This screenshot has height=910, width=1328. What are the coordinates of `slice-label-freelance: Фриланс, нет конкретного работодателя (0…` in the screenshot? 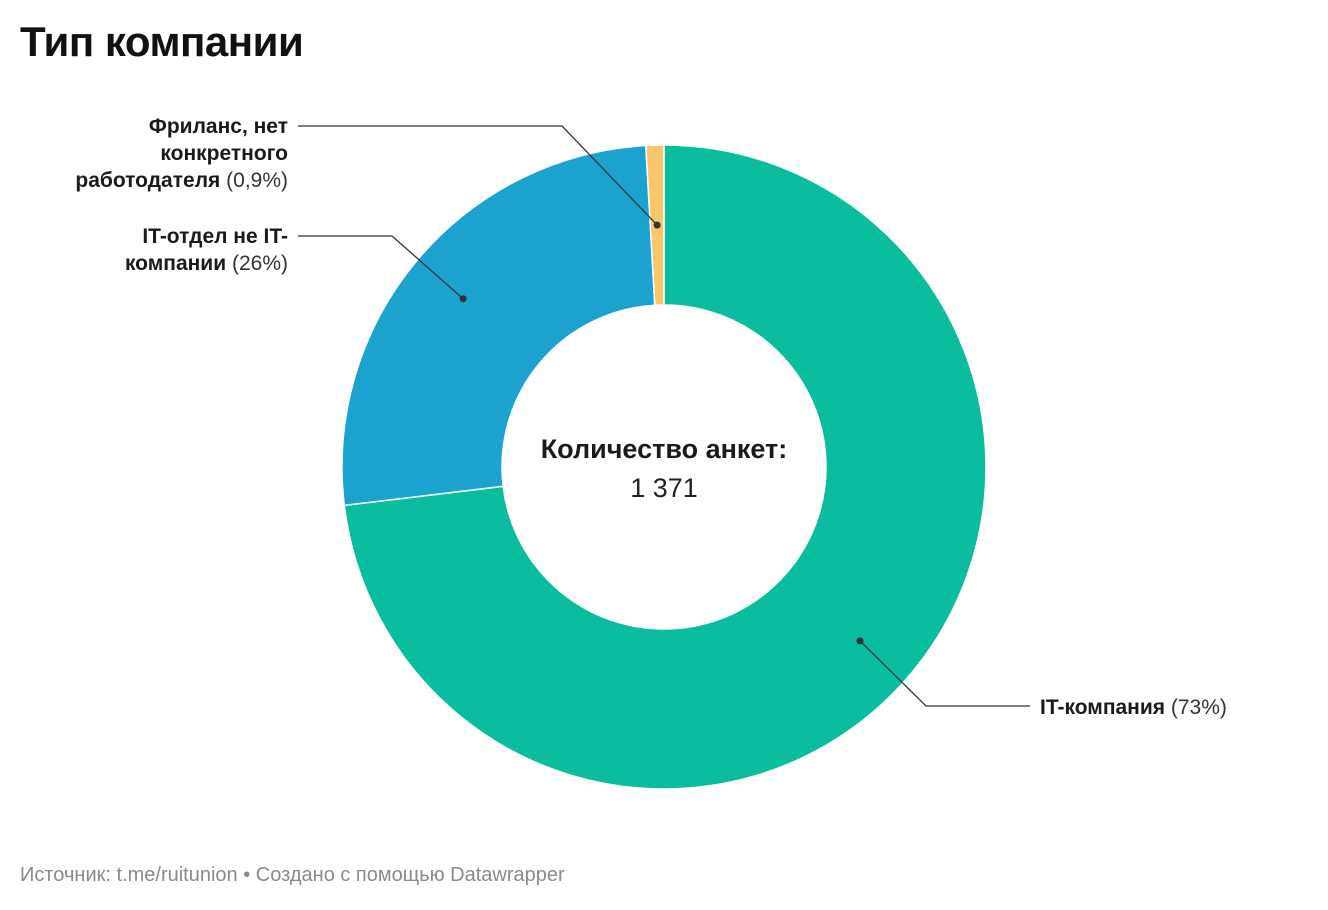 It's located at (181, 153).